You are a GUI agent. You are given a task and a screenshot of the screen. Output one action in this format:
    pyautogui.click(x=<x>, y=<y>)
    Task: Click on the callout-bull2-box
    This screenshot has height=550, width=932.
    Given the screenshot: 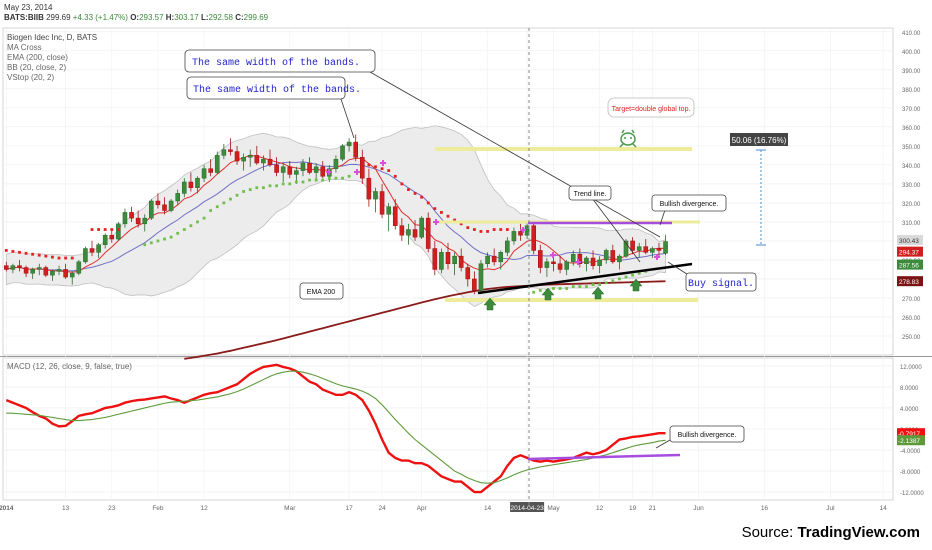 What is the action you would take?
    pyautogui.click(x=707, y=434)
    